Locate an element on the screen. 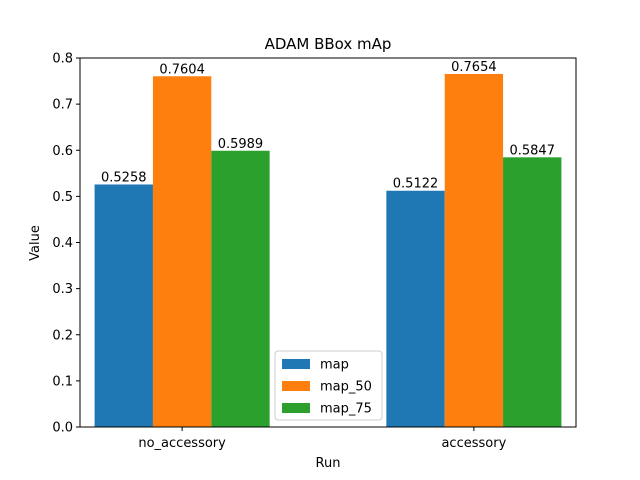 The width and height of the screenshot is (640, 480). y-tick-label: 0.4 is located at coordinates (62, 243).